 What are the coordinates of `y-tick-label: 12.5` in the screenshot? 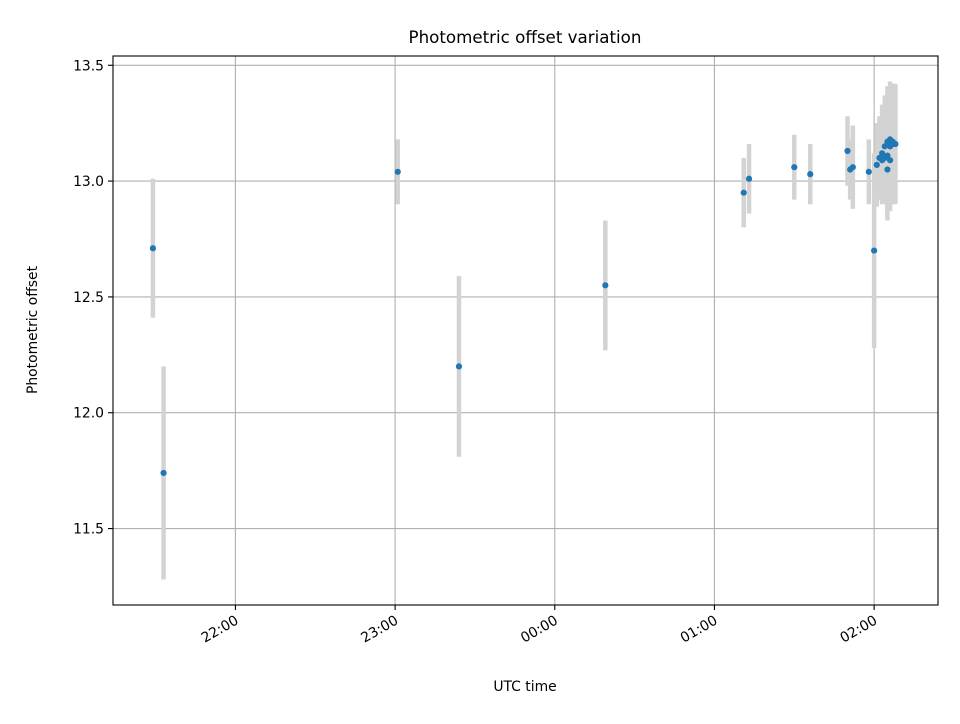 It's located at (88, 298).